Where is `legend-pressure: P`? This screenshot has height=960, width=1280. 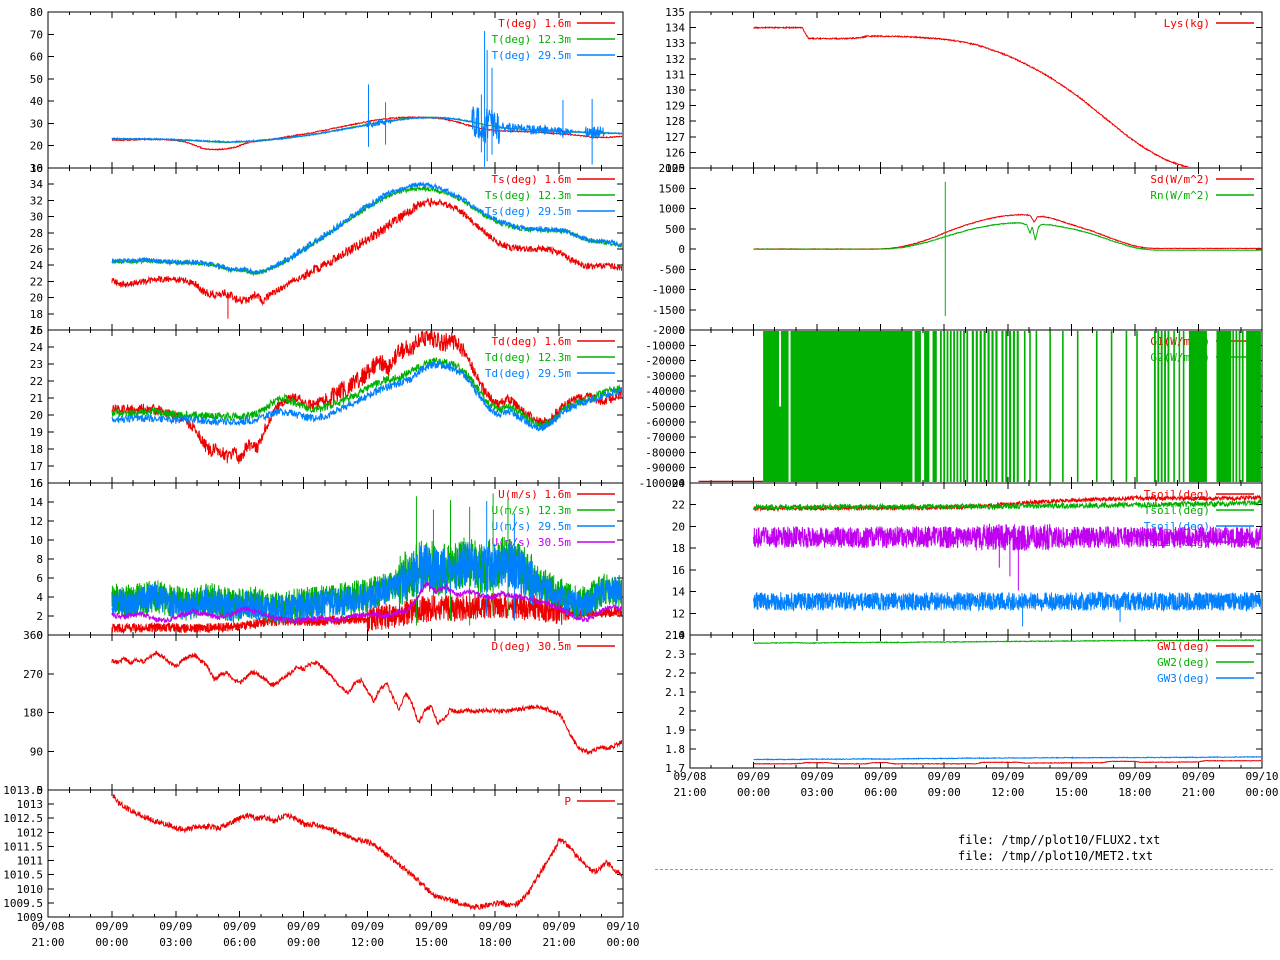
legend-pressure: P is located at coordinates (589, 801).